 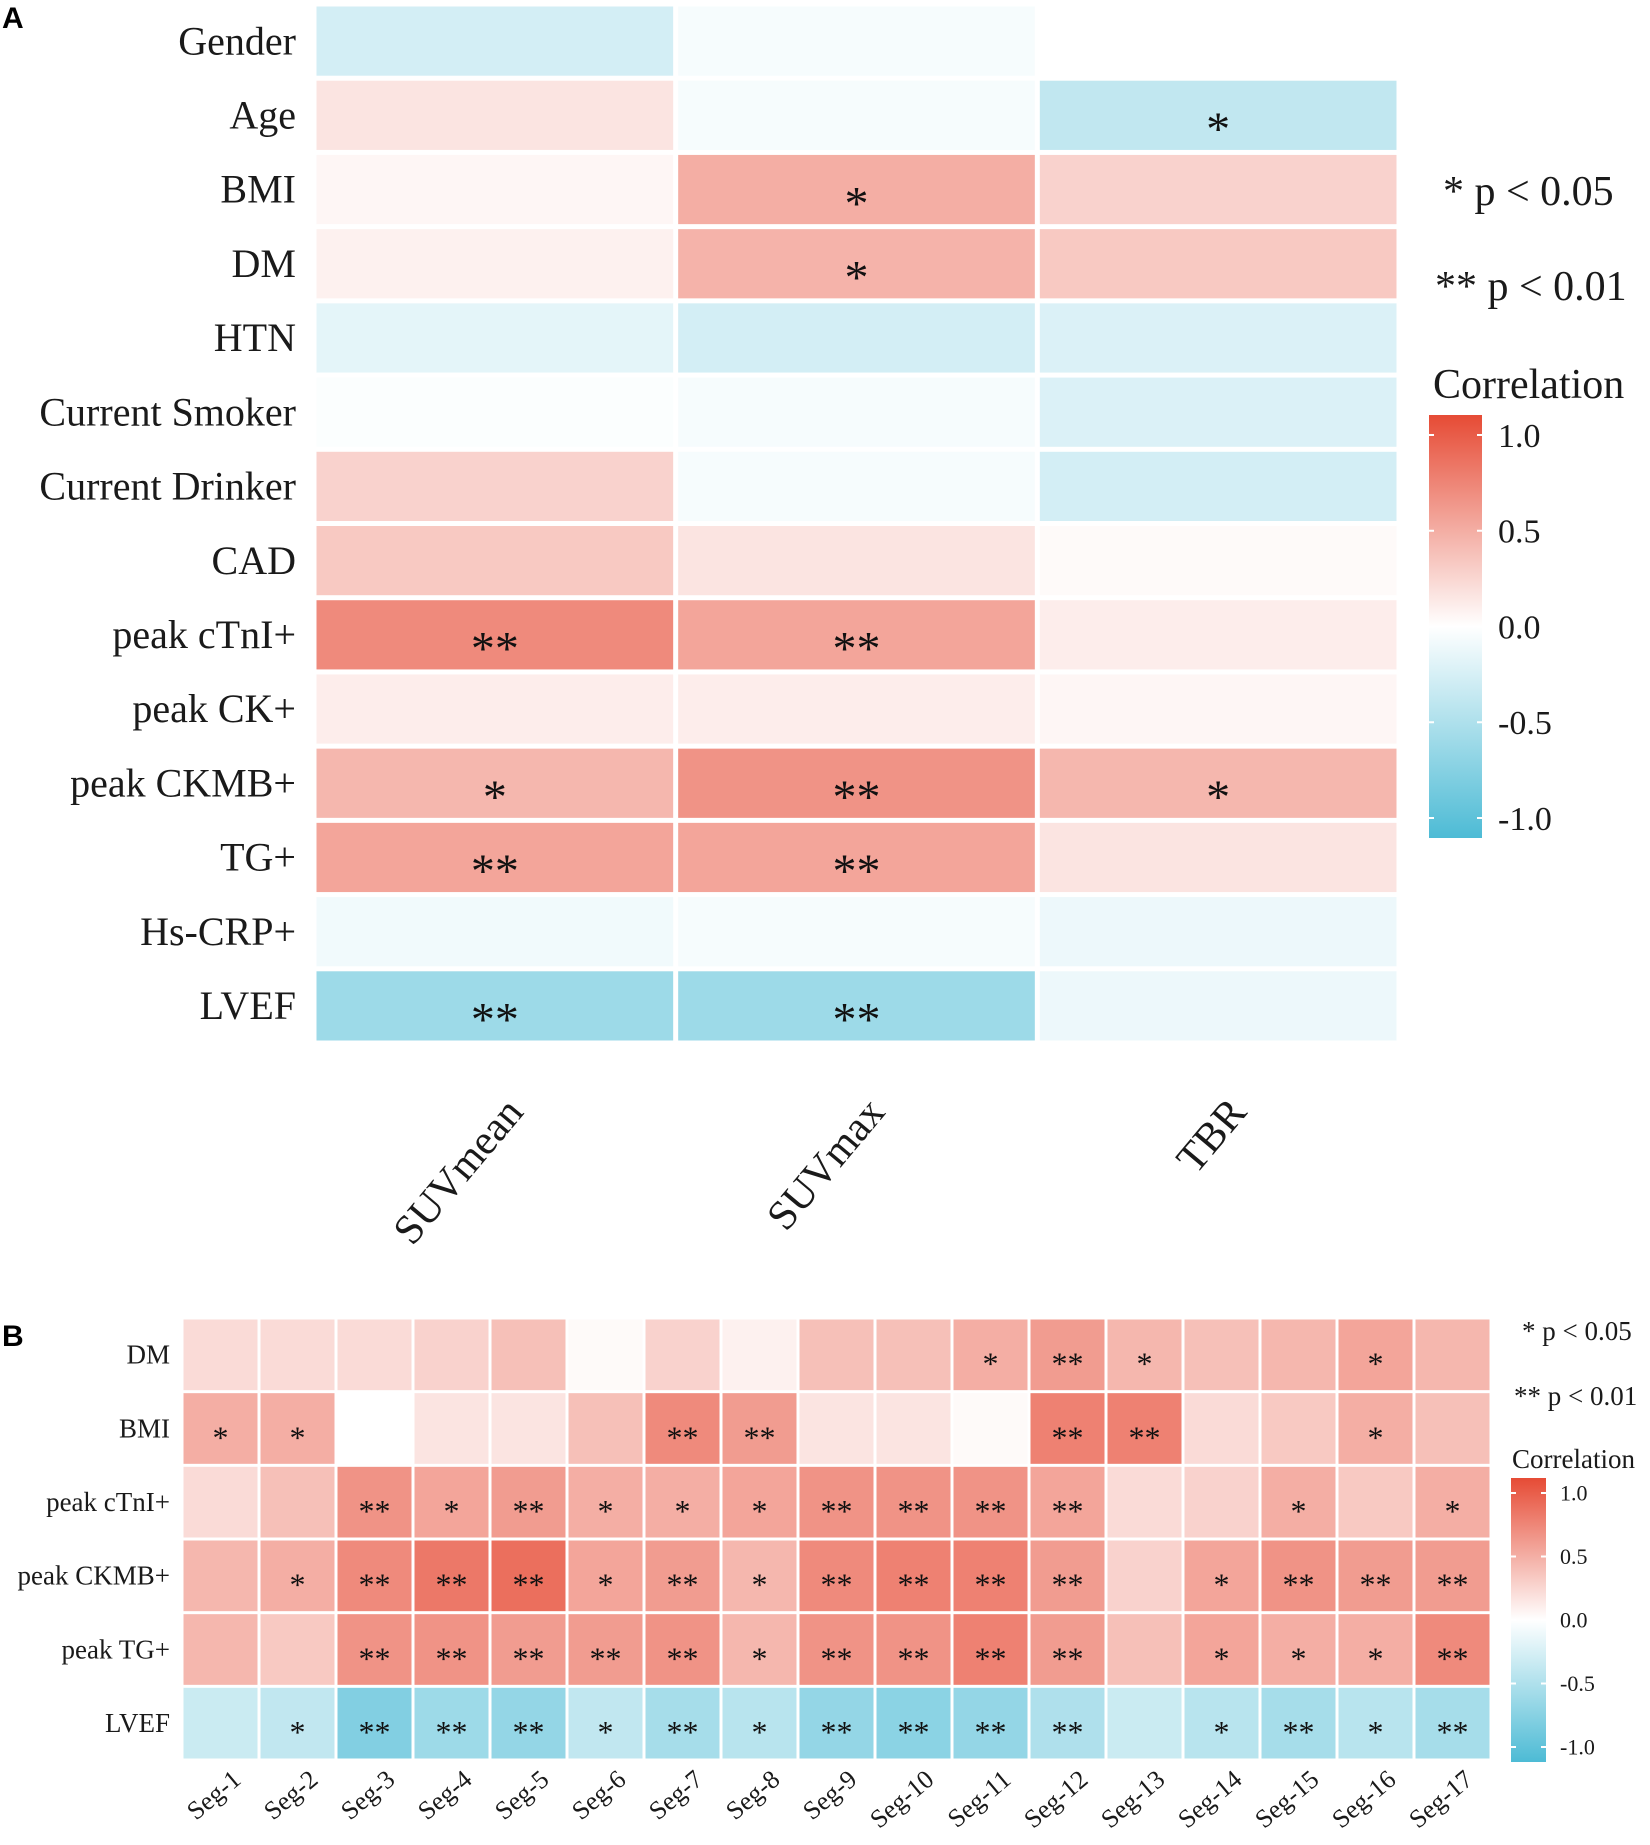 I want to click on column-label: Seg-12, so click(x=1055, y=1799).